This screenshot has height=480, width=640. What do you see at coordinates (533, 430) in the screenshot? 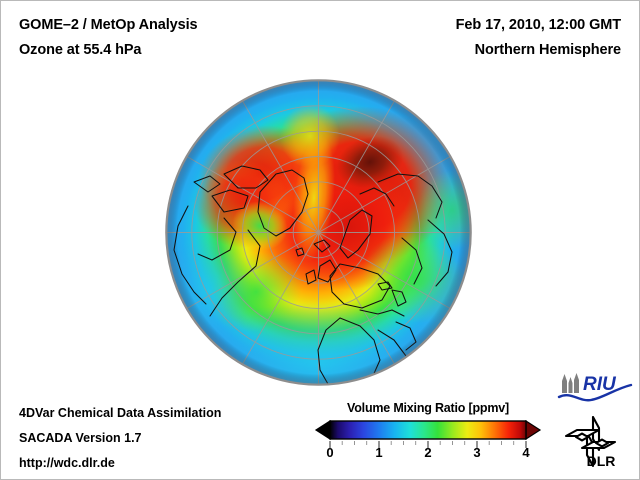
I see `colorbar-max-arrow` at bounding box center [533, 430].